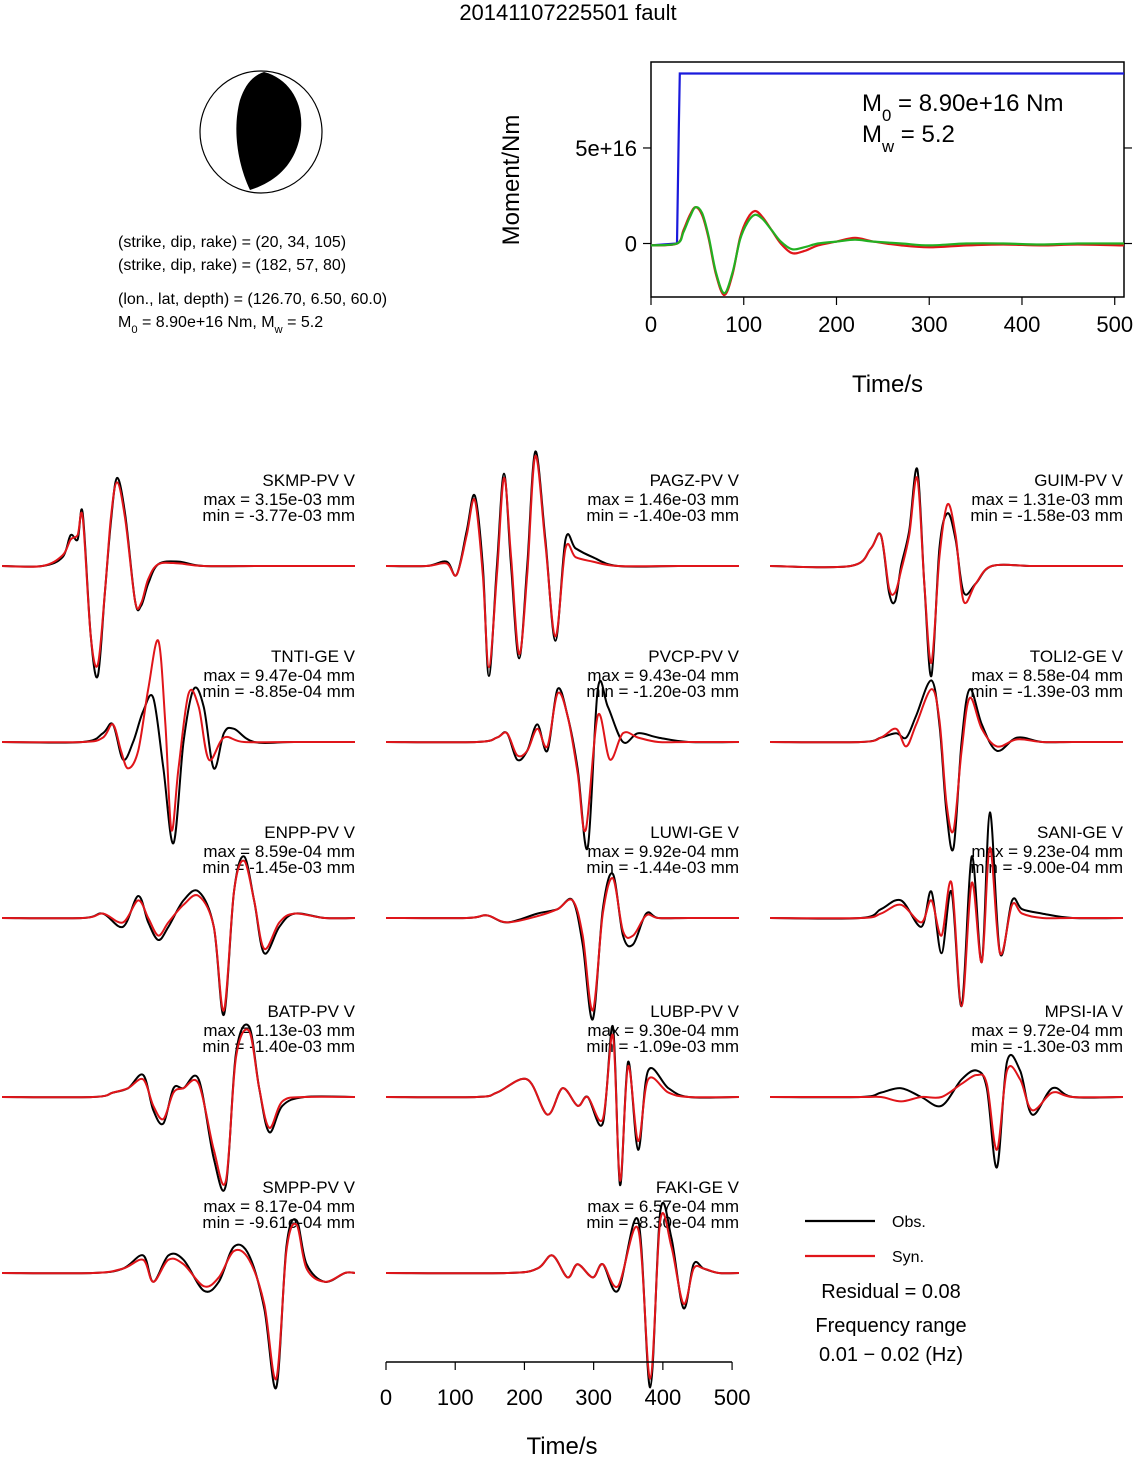  I want to click on station-min: min = -9.61e-04 mm, so click(278, 1222).